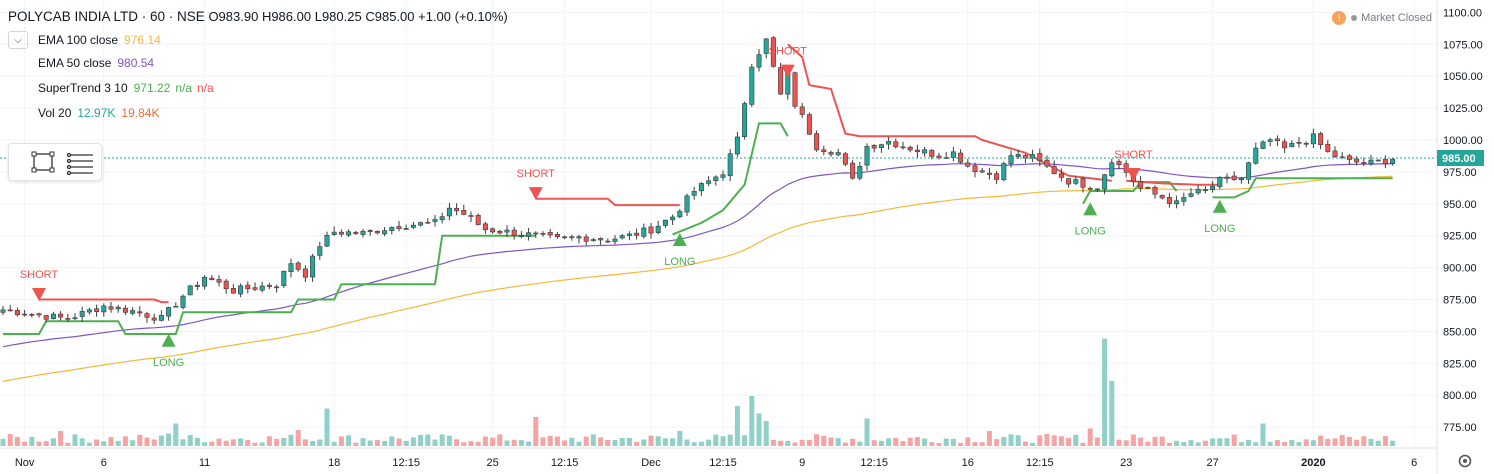 The height and width of the screenshot is (474, 1494). I want to click on indicator-volume: Vol 20 12.97K 19.84K, so click(83, 113).